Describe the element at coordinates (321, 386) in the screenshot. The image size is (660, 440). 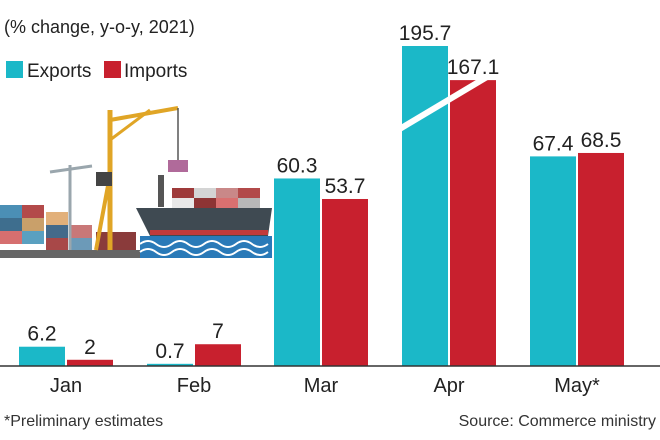
I see `category-label-mar: Mar` at that location.